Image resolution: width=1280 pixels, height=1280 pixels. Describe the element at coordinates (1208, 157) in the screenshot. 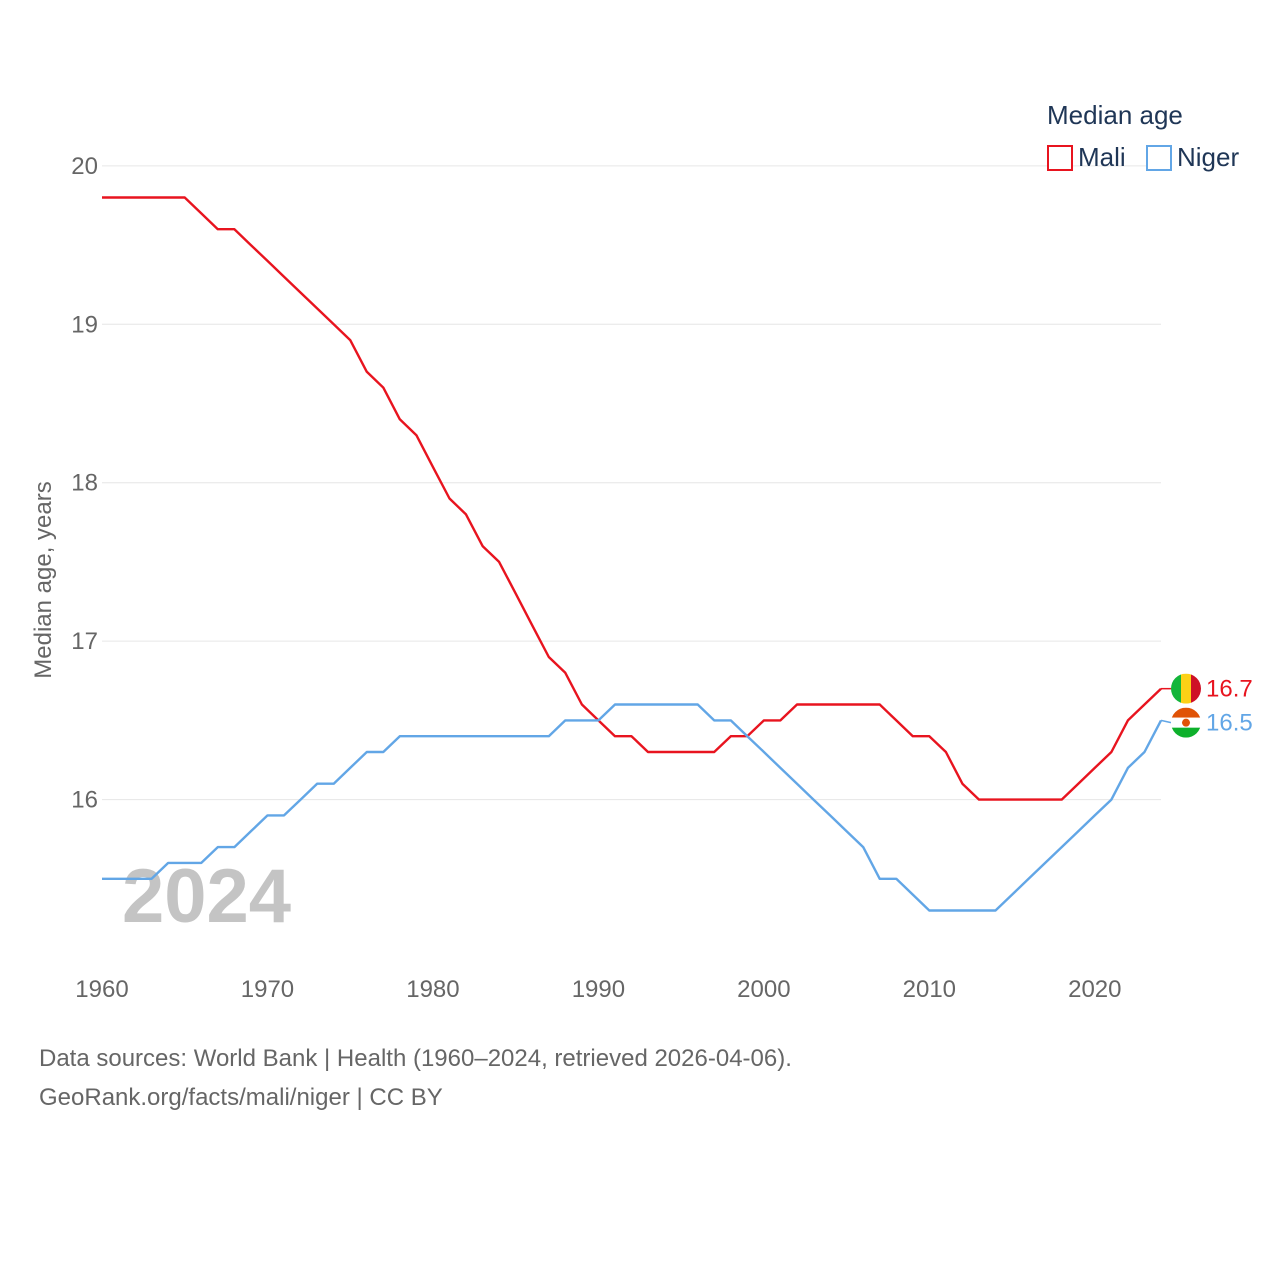

I see `legend-label-niger: Niger` at that location.